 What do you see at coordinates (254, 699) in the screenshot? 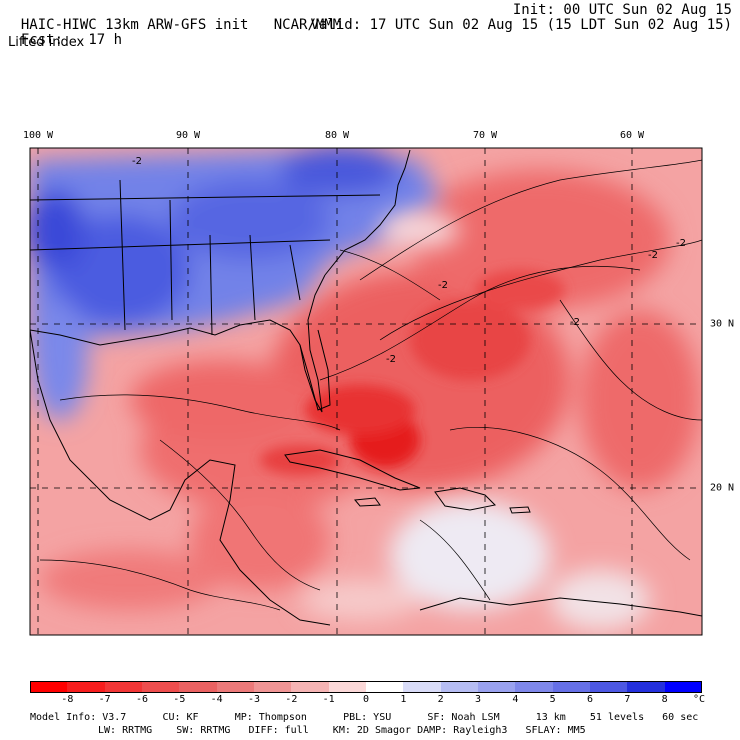
I see `colorbar-tick-label: -3` at bounding box center [254, 699].